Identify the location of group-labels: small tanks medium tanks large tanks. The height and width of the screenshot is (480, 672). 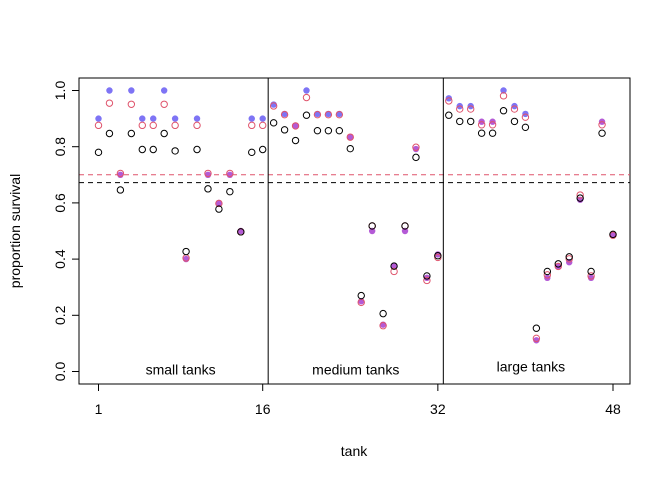
(356, 368).